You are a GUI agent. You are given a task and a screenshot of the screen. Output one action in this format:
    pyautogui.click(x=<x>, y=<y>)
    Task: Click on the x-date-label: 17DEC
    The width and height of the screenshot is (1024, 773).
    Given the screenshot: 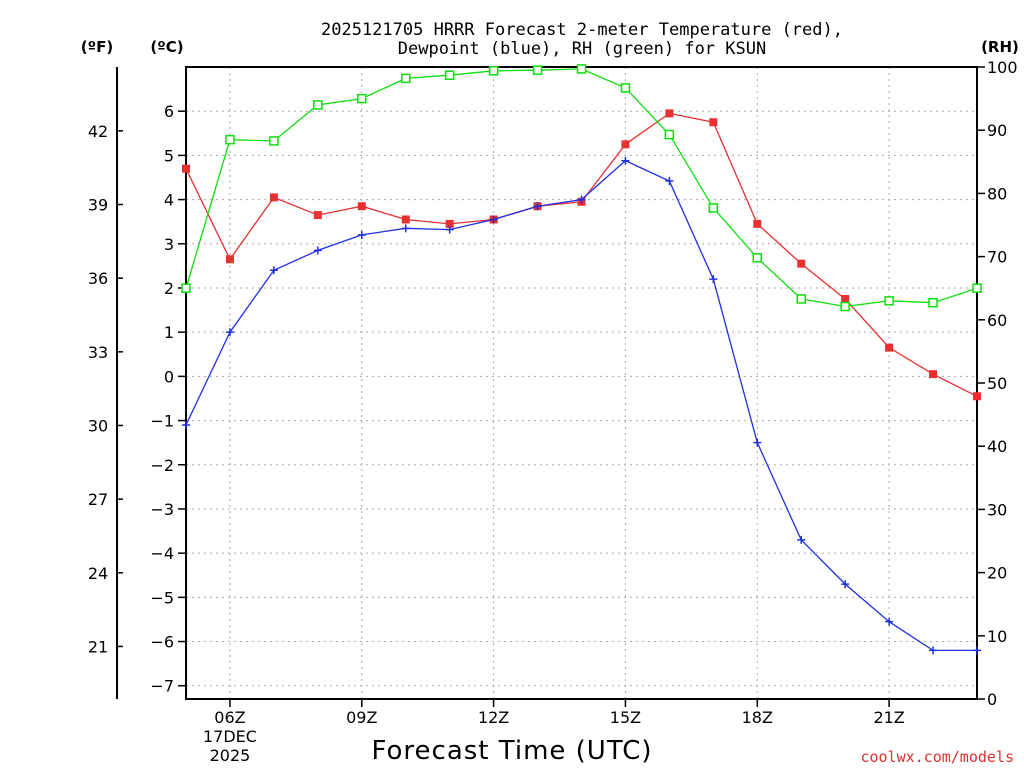 What is the action you would take?
    pyautogui.click(x=230, y=736)
    